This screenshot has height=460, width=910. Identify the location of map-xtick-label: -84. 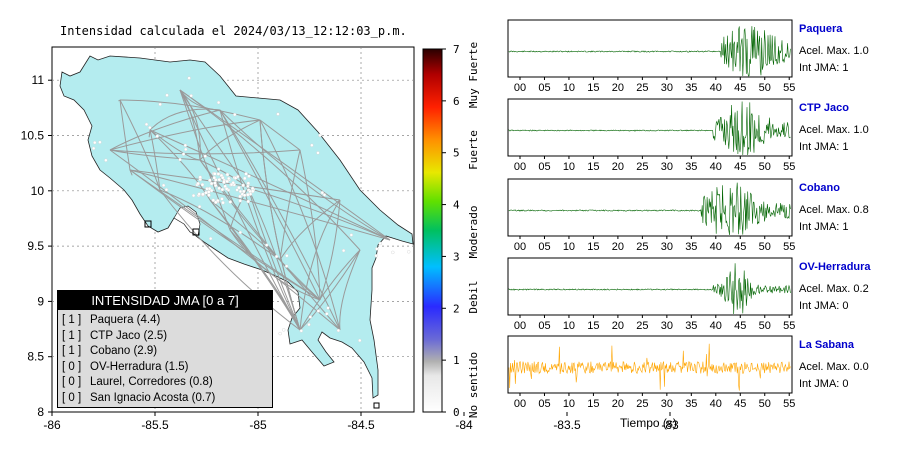
(464, 425).